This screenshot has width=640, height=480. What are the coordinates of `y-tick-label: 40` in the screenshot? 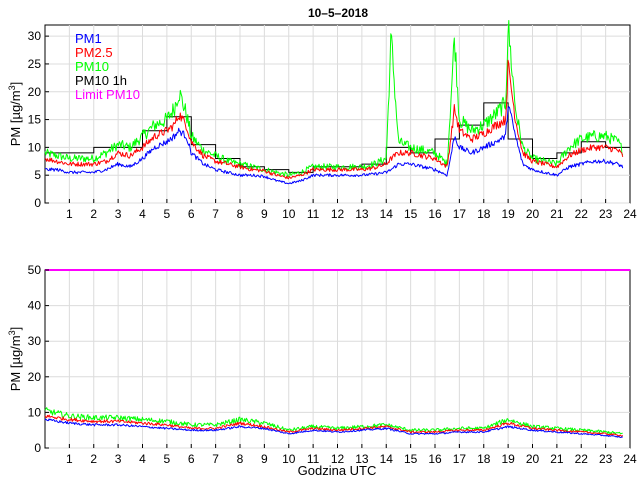 It's located at (35, 306).